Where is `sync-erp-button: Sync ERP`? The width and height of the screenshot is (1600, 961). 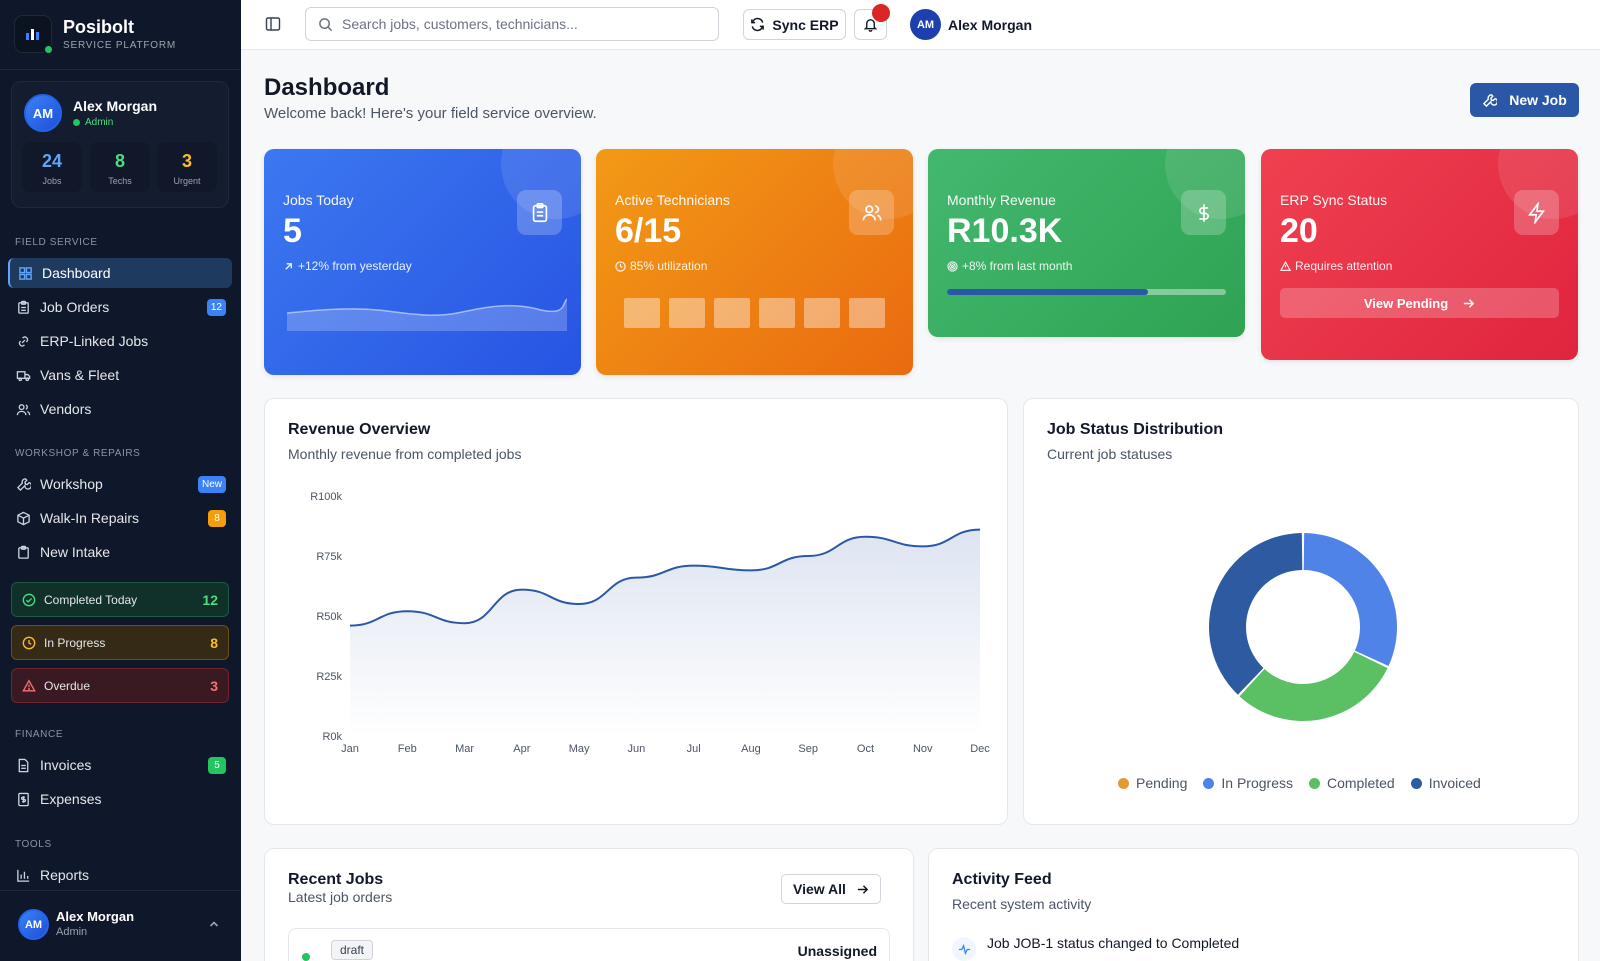
sync-erp-button: Sync ERP is located at coordinates (794, 24).